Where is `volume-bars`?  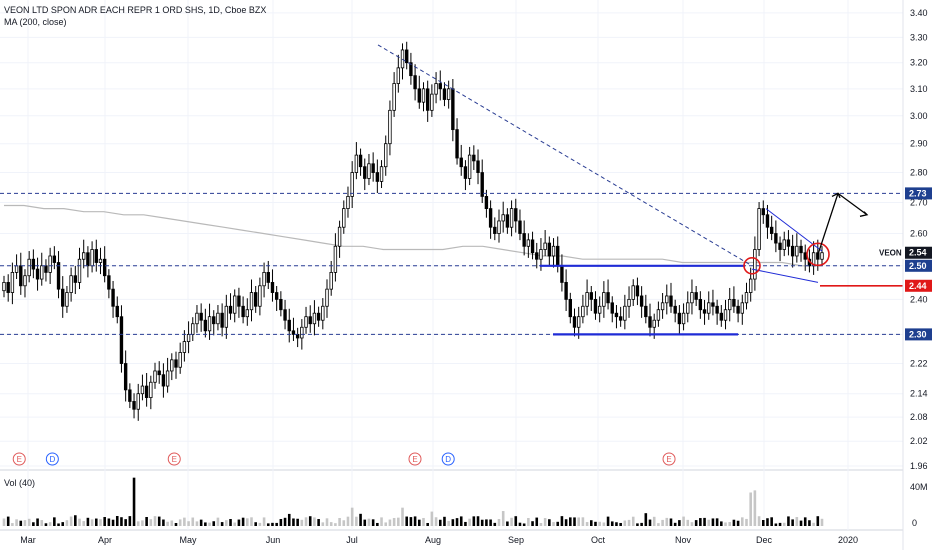
volume-bars is located at coordinates (413, 501).